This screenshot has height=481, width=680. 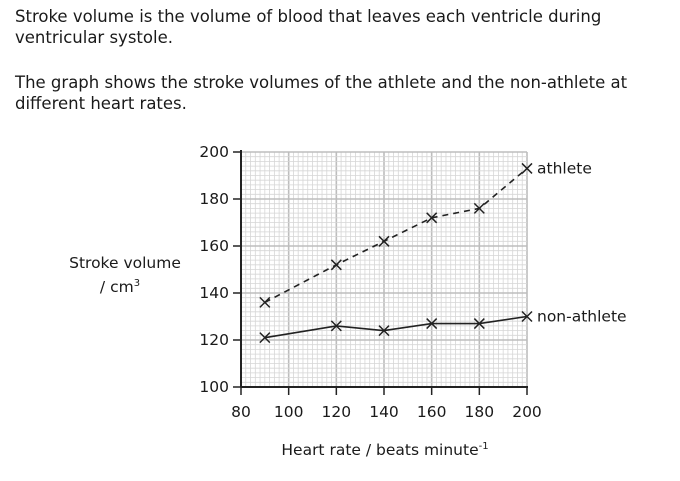 I want to click on x-tick-label: 120, so click(x=337, y=412).